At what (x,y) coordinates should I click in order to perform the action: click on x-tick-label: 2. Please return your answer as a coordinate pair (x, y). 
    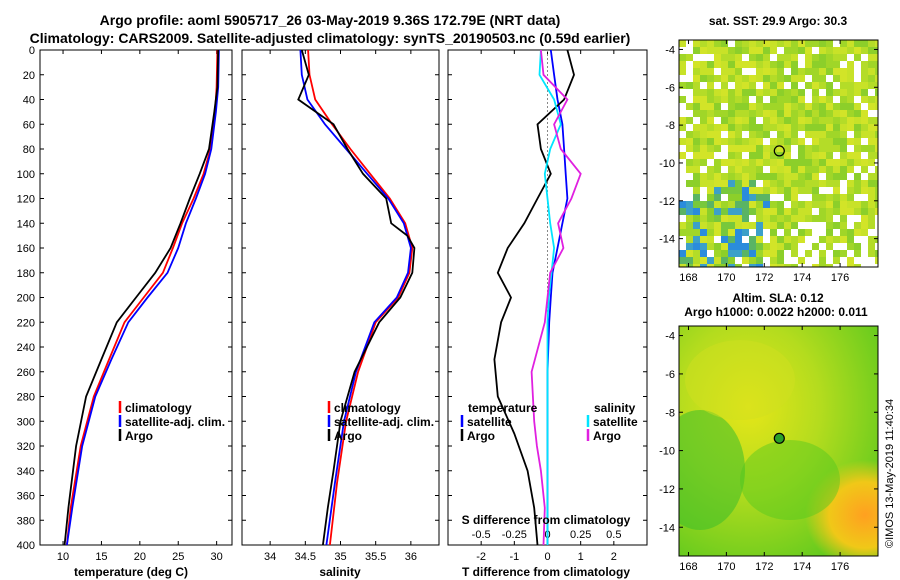
    Looking at the image, I should click on (614, 557).